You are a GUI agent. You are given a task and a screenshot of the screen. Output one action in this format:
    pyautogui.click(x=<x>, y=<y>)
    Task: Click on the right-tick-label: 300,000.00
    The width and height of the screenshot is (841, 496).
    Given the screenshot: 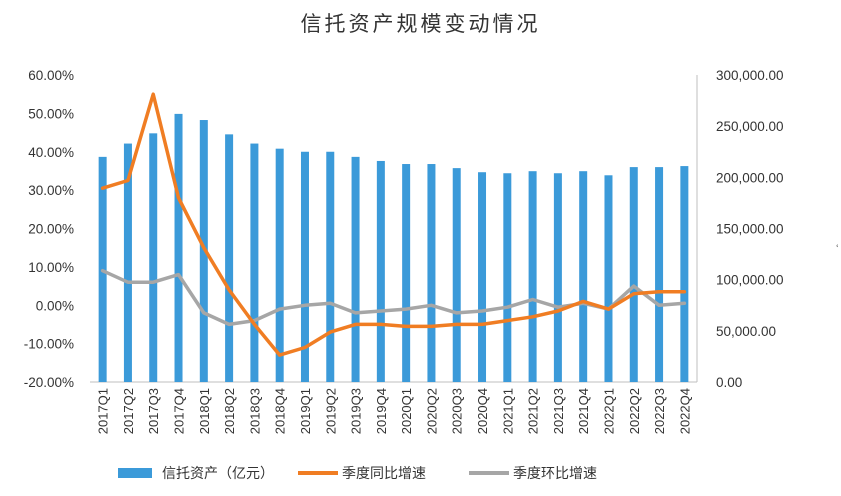 What is the action you would take?
    pyautogui.click(x=750, y=75)
    